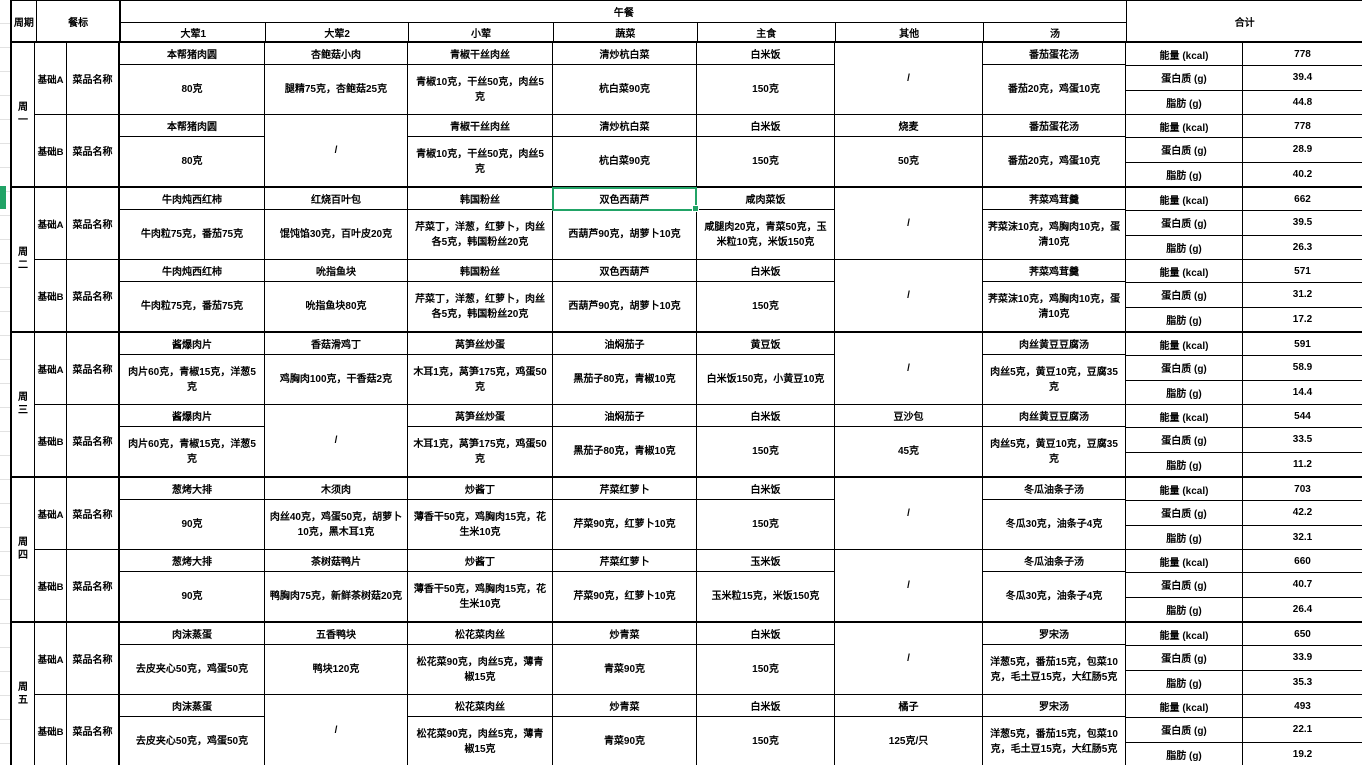 This screenshot has width=1362, height=765. I want to click on nutrition-value-cell: 571, so click(1302, 271).